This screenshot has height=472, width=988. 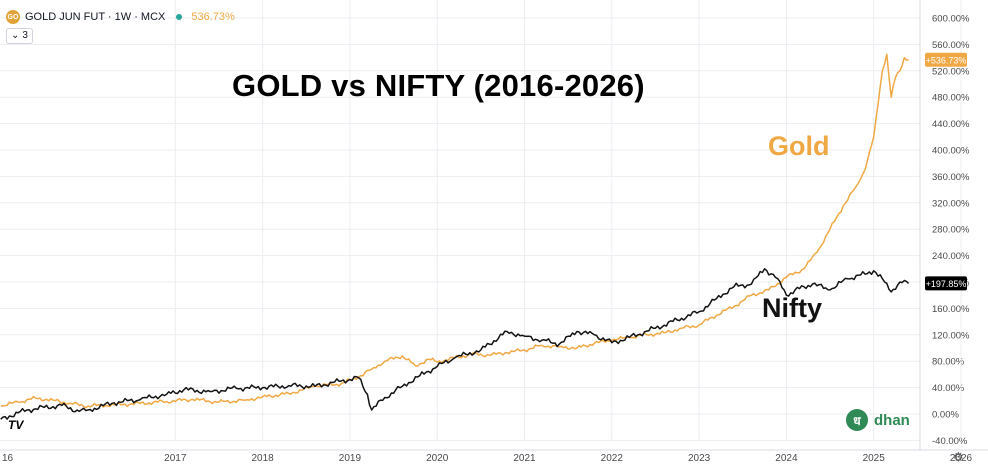 What do you see at coordinates (13, 17) in the screenshot?
I see `gold-symbol-icon: GO` at bounding box center [13, 17].